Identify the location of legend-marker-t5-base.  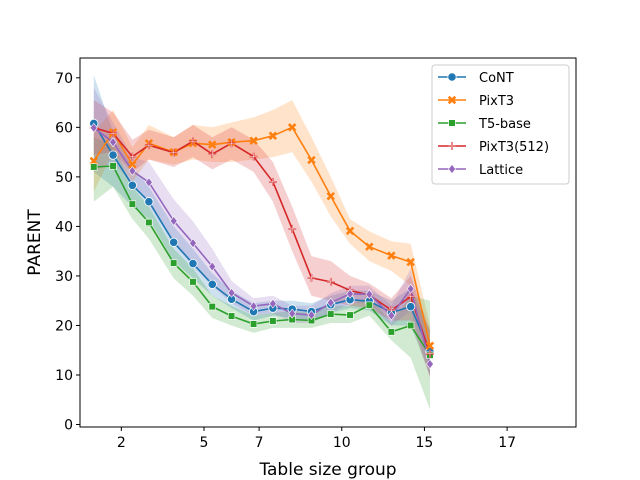
(452, 123).